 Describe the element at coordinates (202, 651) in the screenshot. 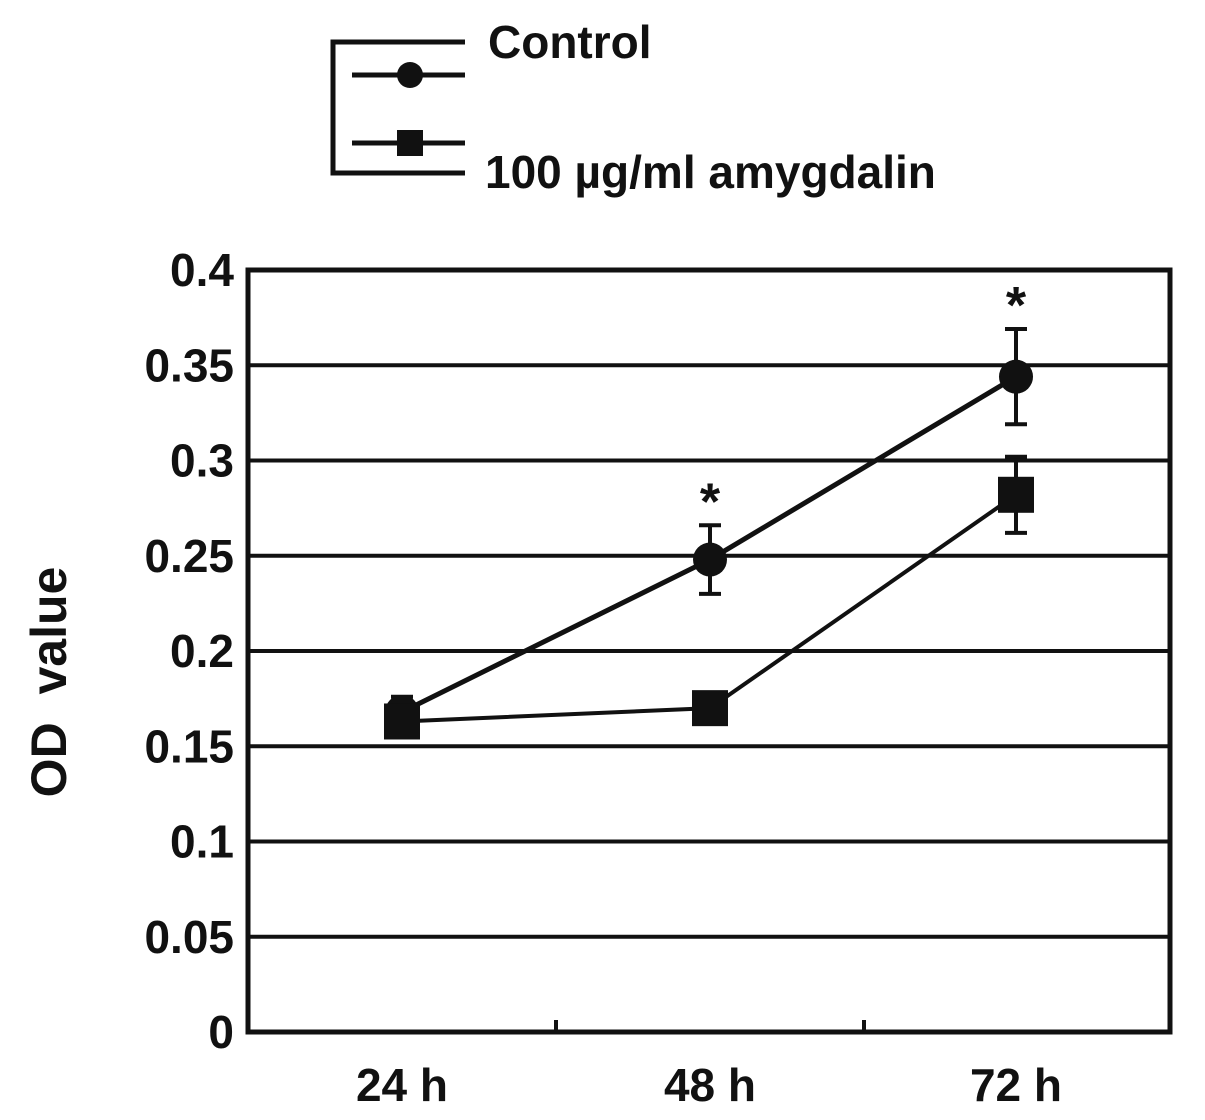

I see `y-tick-label: 0.2` at that location.